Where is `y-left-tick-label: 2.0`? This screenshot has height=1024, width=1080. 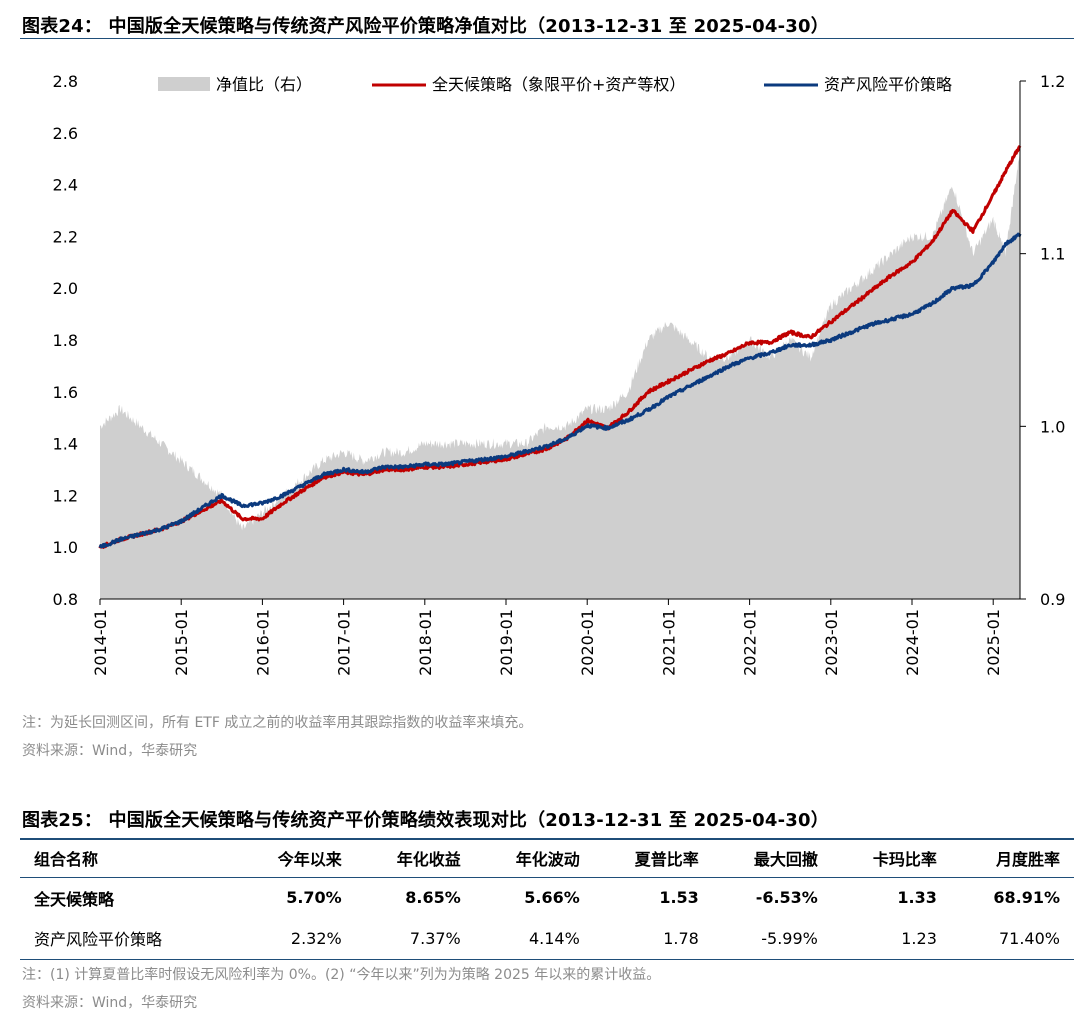
y-left-tick-label: 2.0 is located at coordinates (65, 288).